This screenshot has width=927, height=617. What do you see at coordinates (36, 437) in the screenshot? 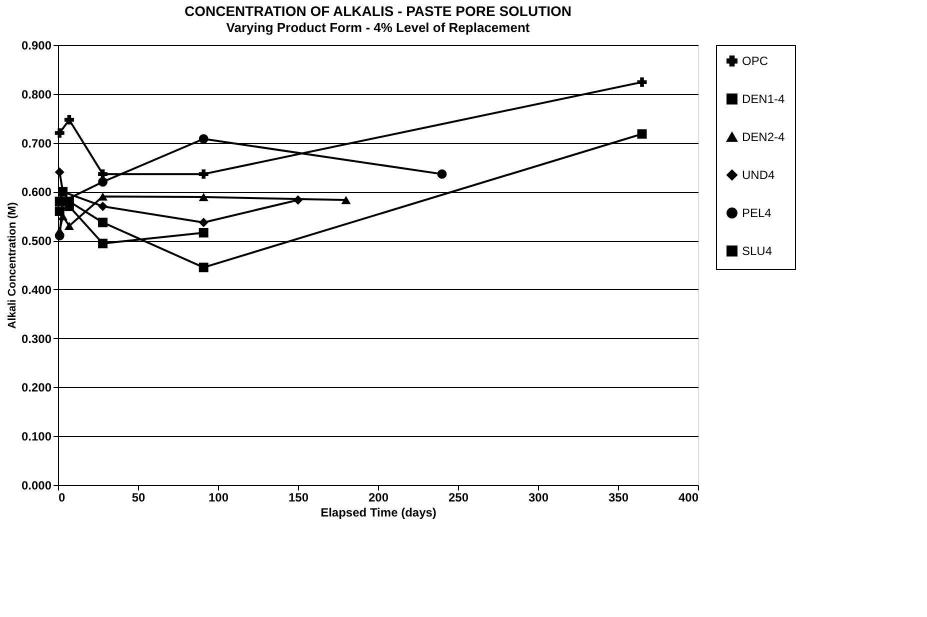
I see `y-tick-label: 0.100` at bounding box center [36, 437].